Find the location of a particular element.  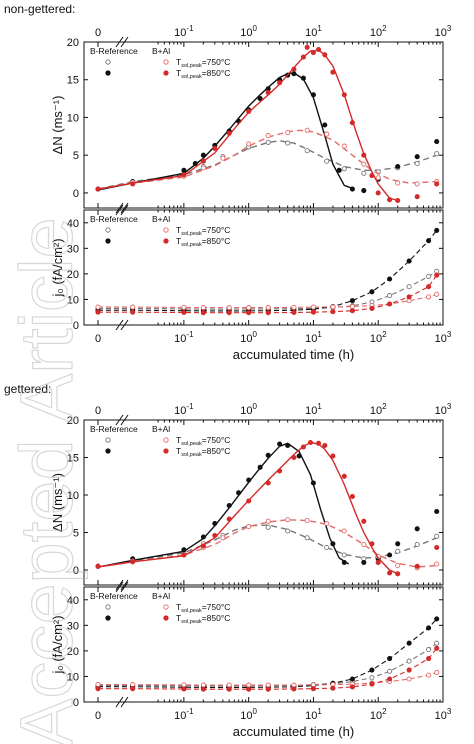

plot-frame is located at coordinates (263, 267).